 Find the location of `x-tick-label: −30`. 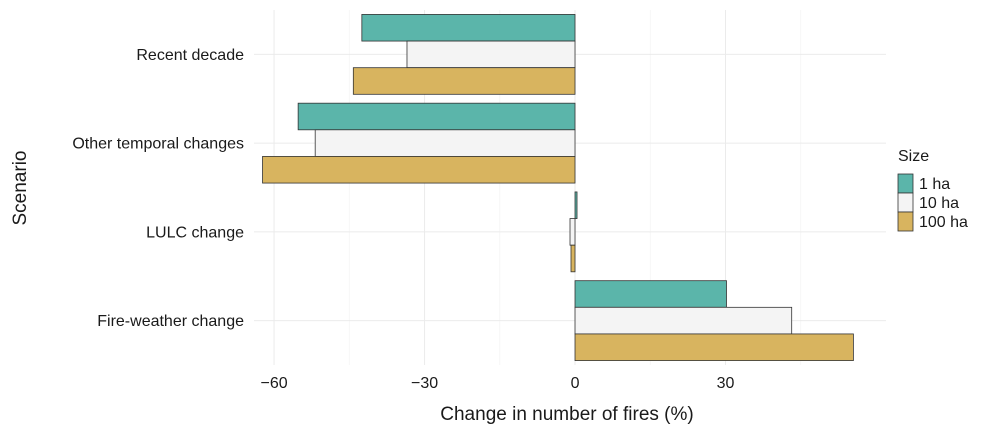

x-tick-label: −30 is located at coordinates (424, 383).